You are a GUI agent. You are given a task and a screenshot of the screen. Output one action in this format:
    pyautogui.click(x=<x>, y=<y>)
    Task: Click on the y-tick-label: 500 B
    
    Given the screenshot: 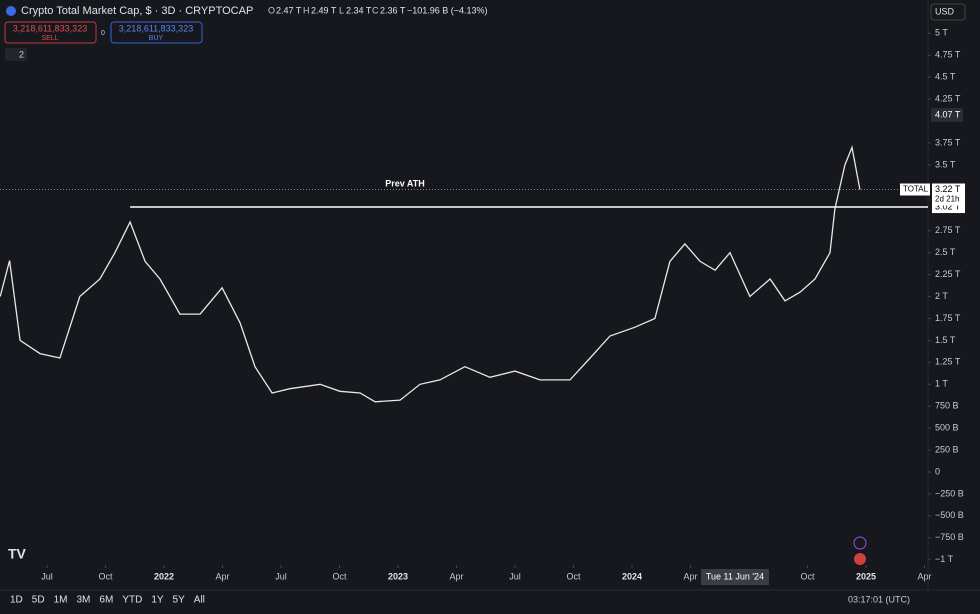 What is the action you would take?
    pyautogui.click(x=947, y=428)
    